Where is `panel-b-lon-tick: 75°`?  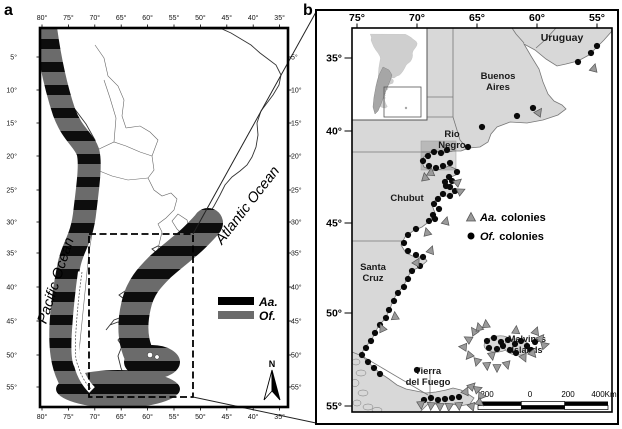
panel-b-lon-tick: 75° is located at coordinates (357, 18).